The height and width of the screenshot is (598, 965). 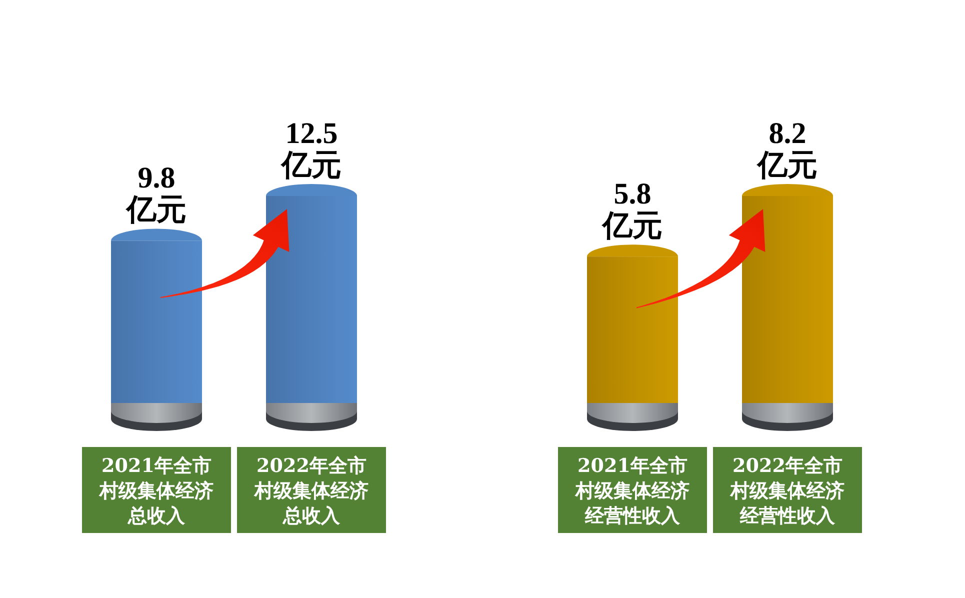 I want to click on x-tick-label: 2021年全市村级集体经济总收入, so click(x=156, y=491).